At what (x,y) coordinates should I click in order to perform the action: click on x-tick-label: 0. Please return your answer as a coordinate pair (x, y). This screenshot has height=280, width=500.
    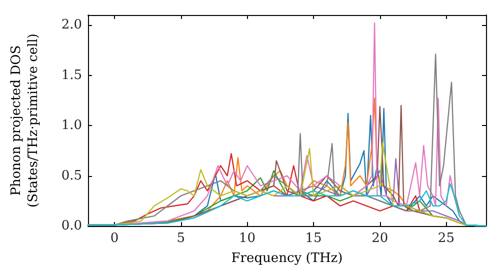
    Looking at the image, I should click on (114, 238).